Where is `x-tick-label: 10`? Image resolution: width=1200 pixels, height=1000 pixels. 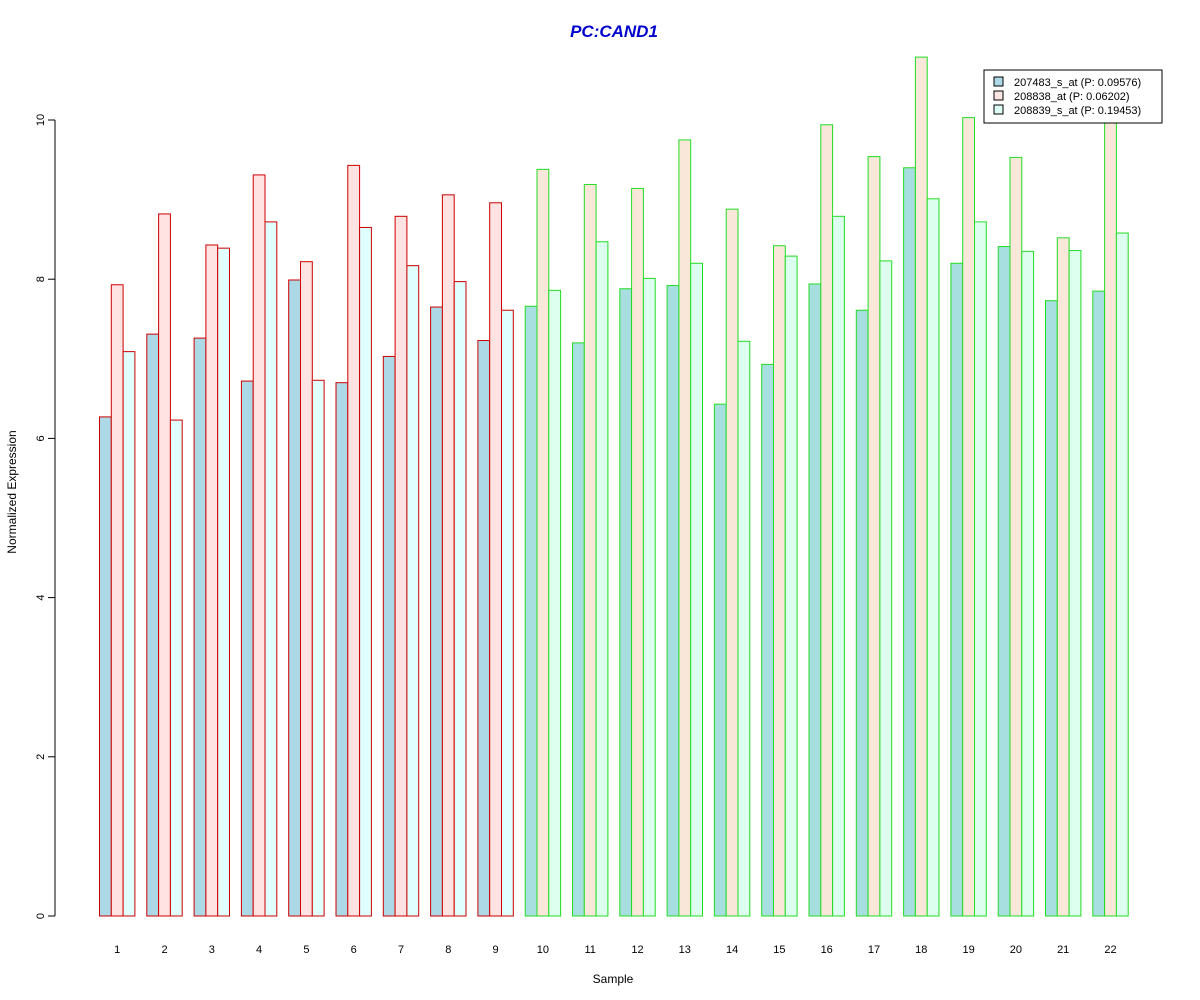 x-tick-label: 10 is located at coordinates (543, 950).